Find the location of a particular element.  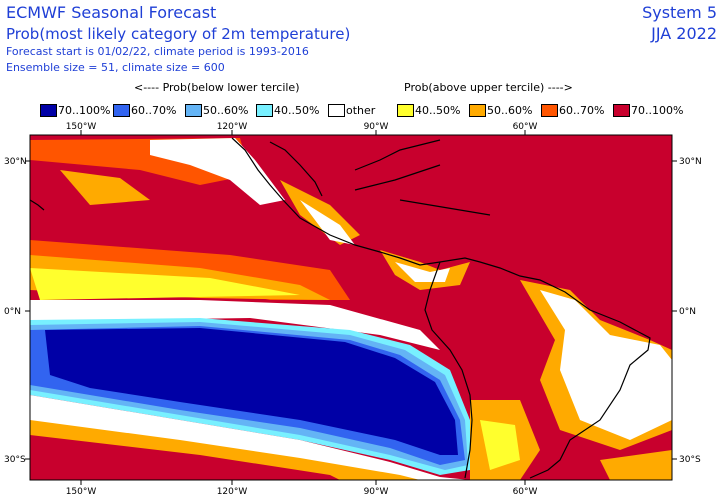

legend-below-label: <---- Prob(below lower tercile) is located at coordinates (217, 87).